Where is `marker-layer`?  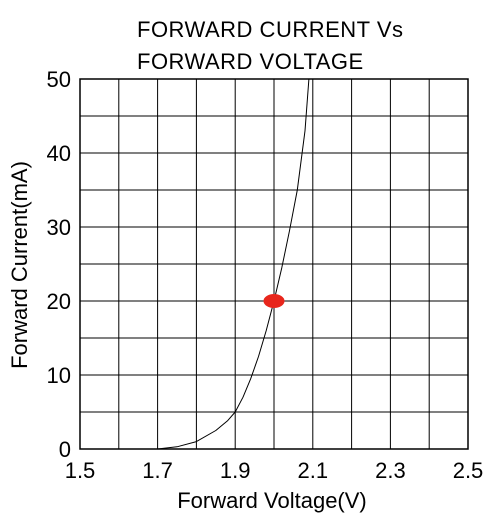 marker-layer is located at coordinates (274, 301).